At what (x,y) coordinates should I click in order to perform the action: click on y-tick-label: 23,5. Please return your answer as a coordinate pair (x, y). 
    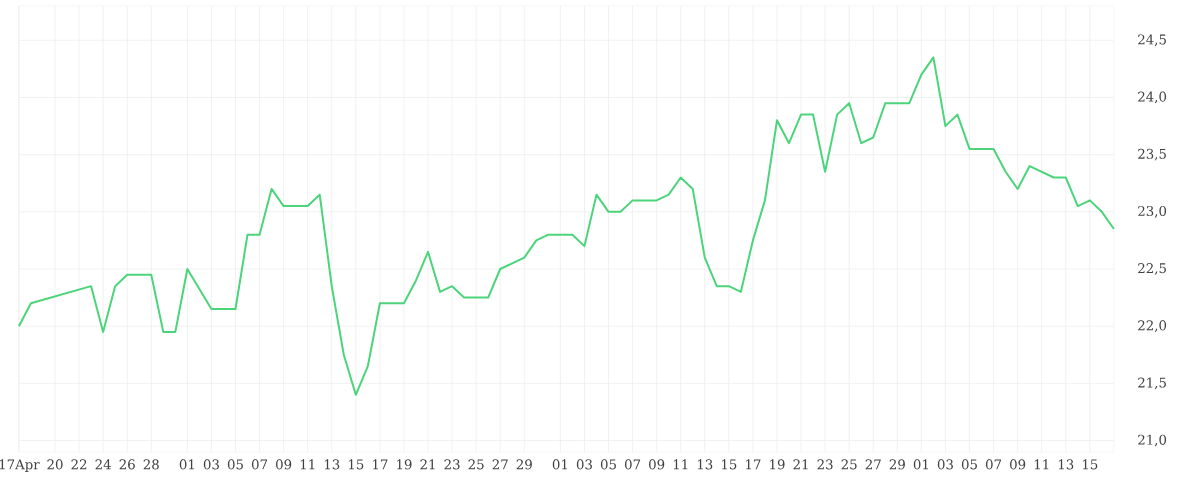
    Looking at the image, I should click on (1152, 154).